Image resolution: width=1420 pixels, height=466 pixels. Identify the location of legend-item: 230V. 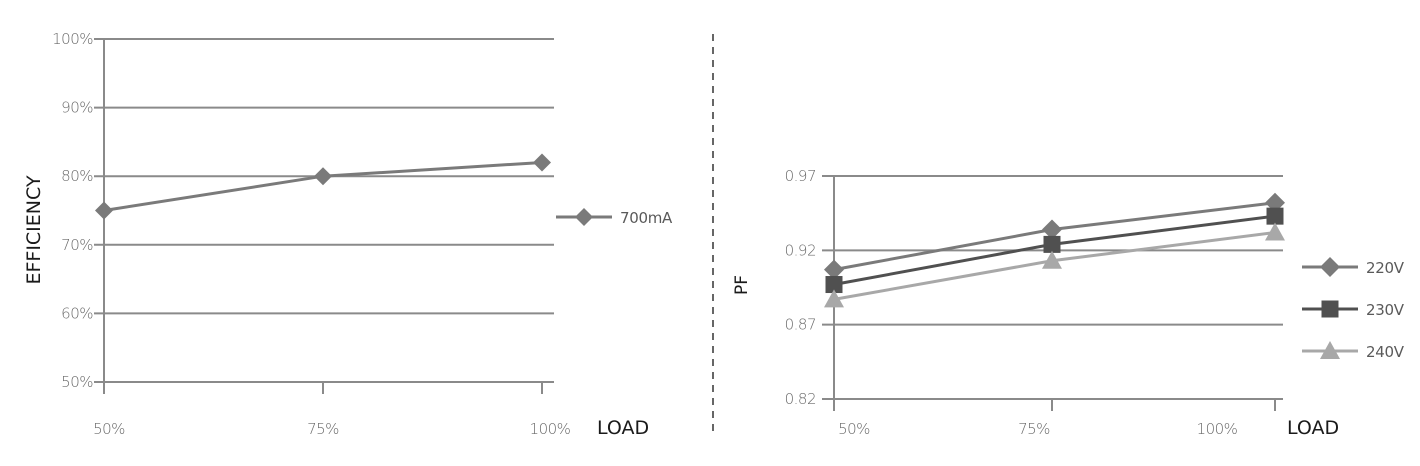
(1353, 309).